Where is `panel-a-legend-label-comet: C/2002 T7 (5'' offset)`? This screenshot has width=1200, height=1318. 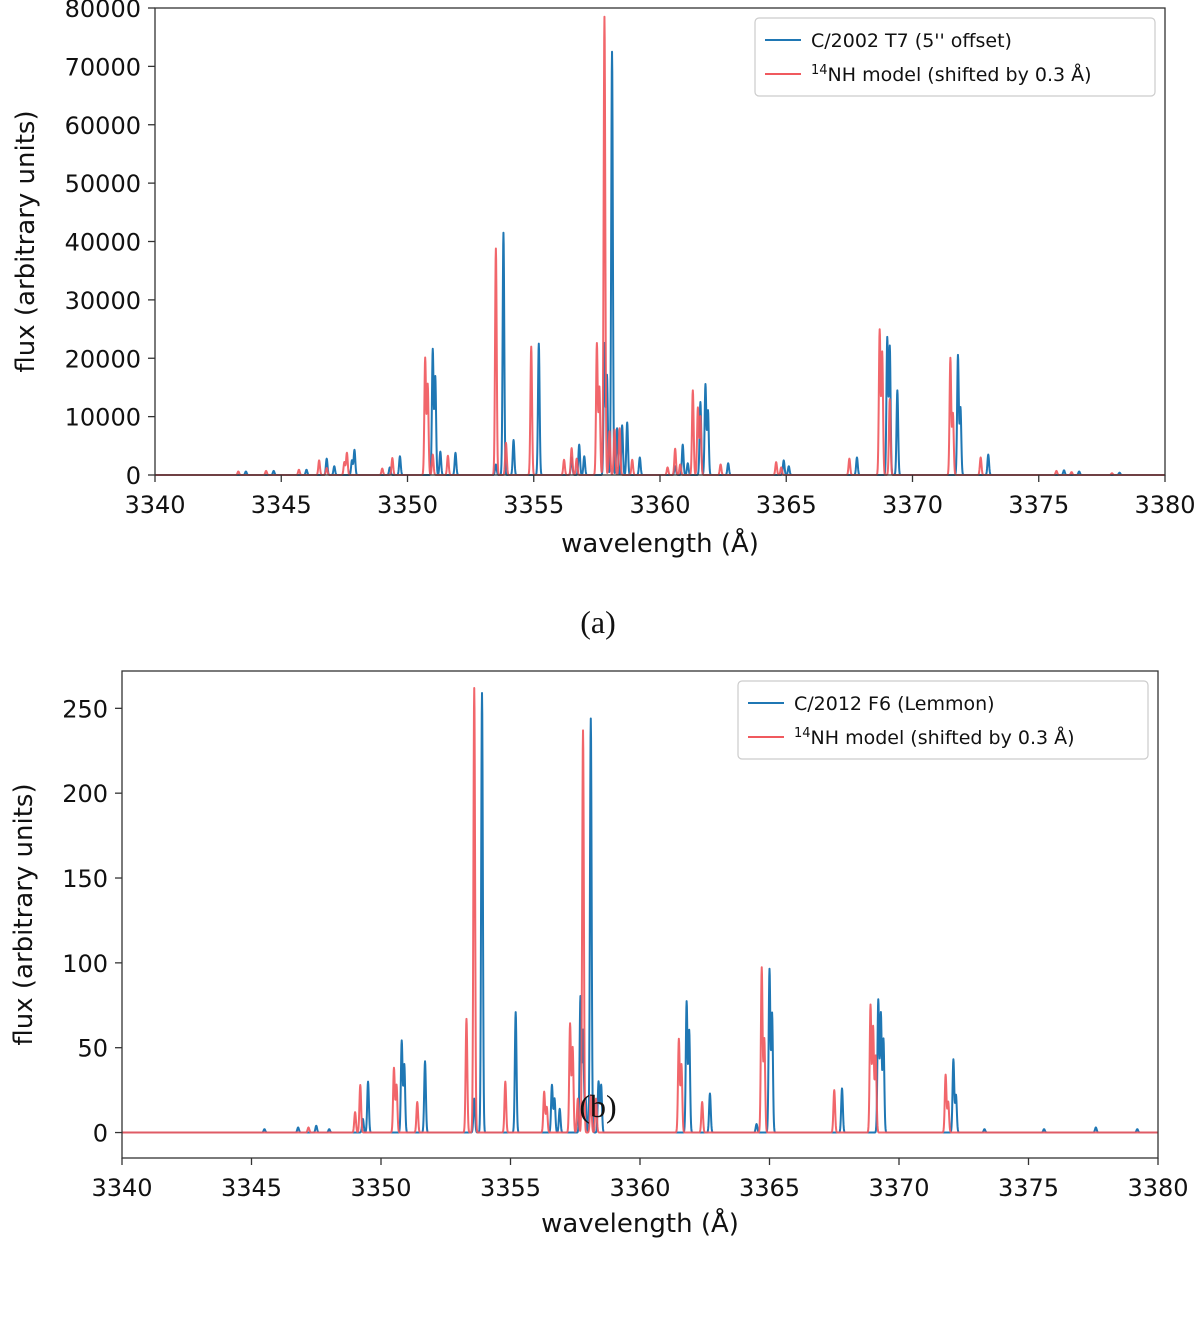
panel-a-legend-label-comet: C/2002 T7 (5'' offset) is located at coordinates (911, 41).